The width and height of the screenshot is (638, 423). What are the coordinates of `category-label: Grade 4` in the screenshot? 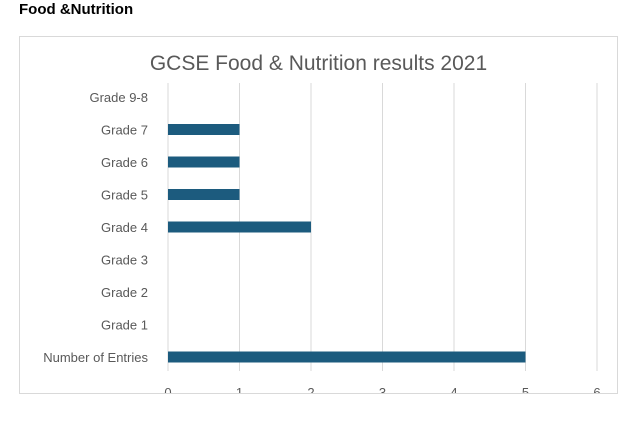 It's located at (124, 227).